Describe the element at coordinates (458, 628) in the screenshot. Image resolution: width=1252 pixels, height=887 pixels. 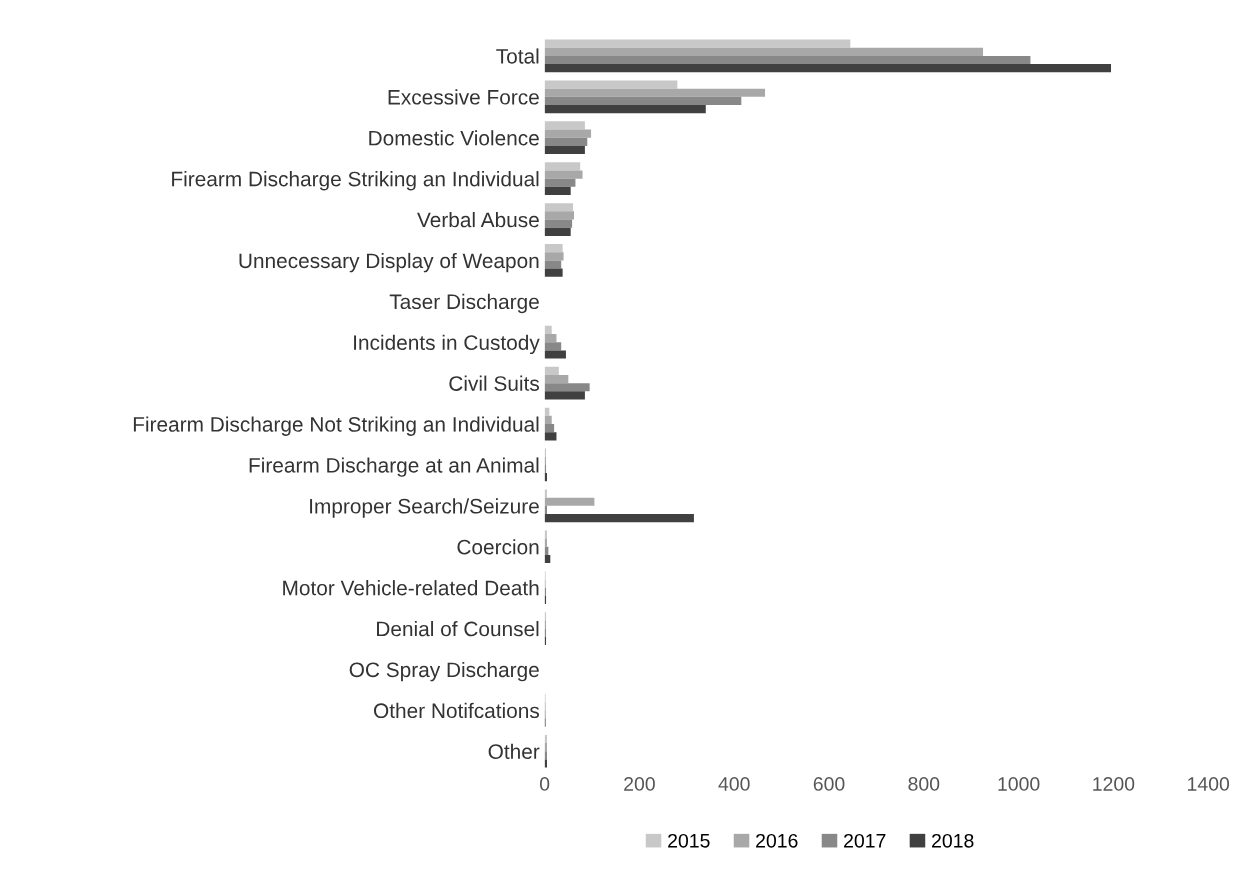
I see `y-tick-label: Denial of Counsel` at that location.